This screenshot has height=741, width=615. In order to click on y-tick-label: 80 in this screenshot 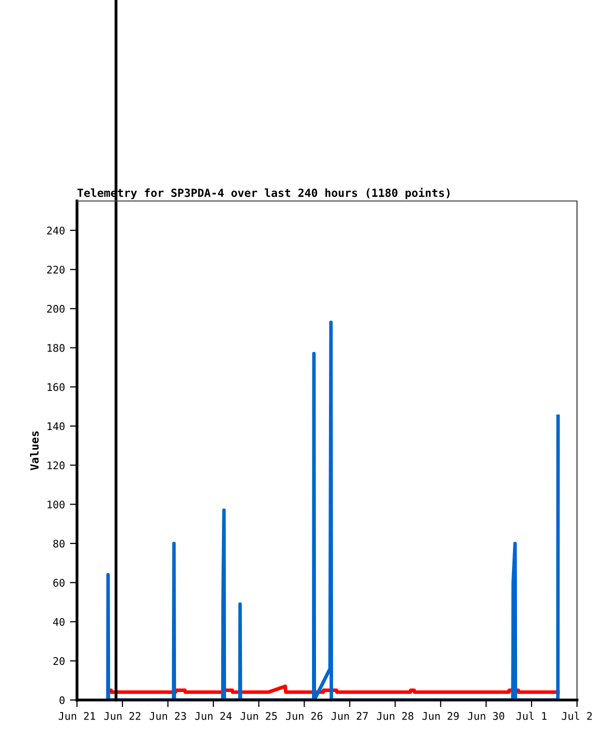, I will do `click(59, 544)`.